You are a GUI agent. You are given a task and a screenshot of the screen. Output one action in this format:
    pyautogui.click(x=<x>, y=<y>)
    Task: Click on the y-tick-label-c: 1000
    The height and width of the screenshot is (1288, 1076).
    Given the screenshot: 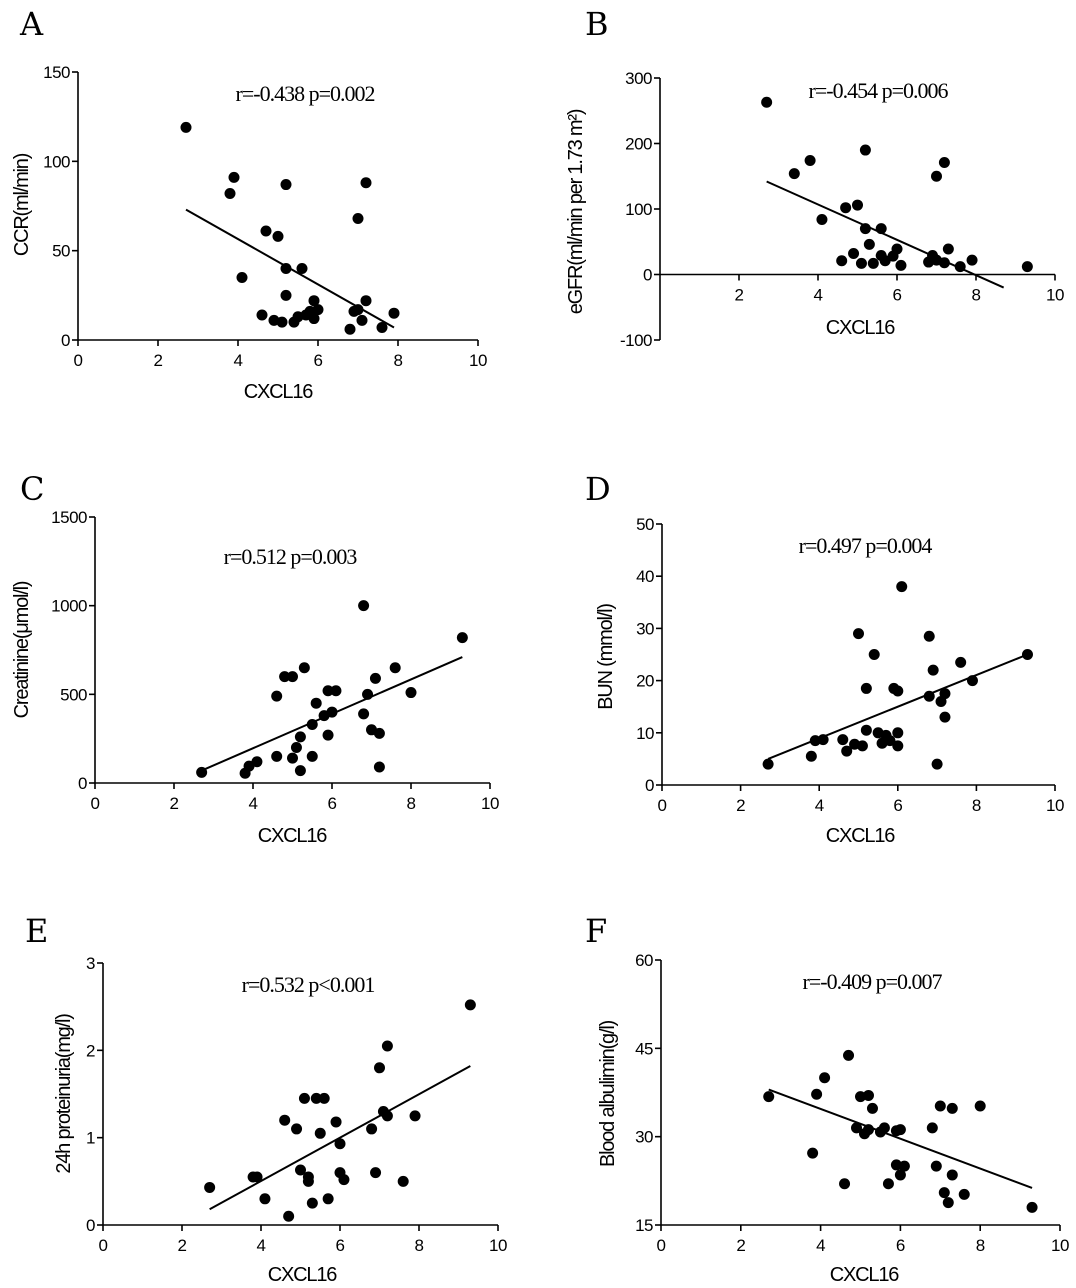 What is the action you would take?
    pyautogui.click(x=69, y=606)
    